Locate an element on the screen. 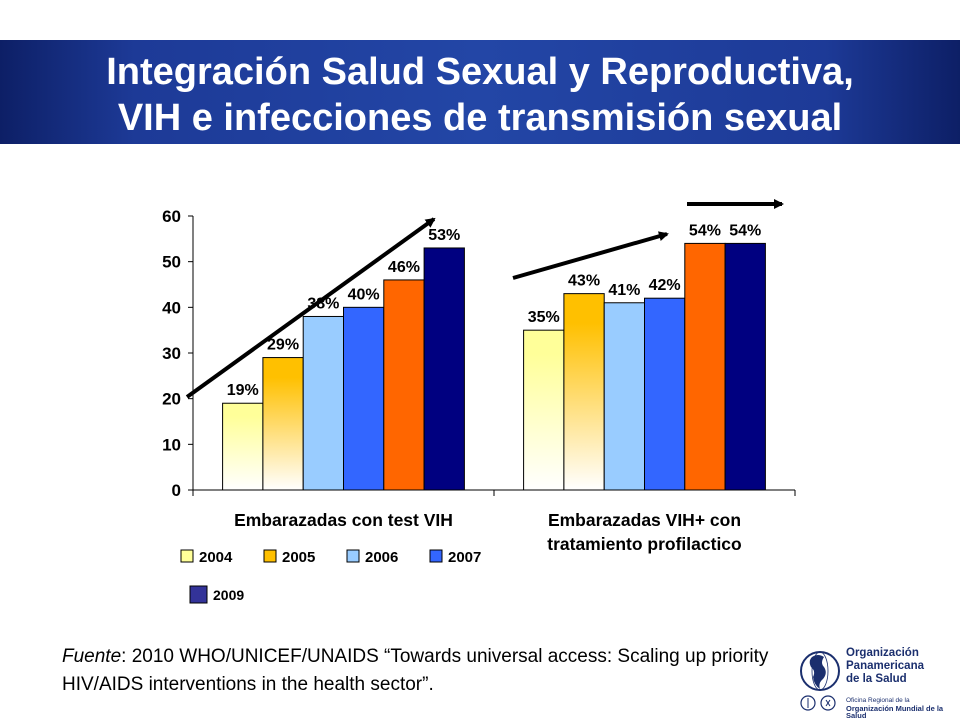 The height and width of the screenshot is (720, 960). data-label: 35% is located at coordinates (544, 317).